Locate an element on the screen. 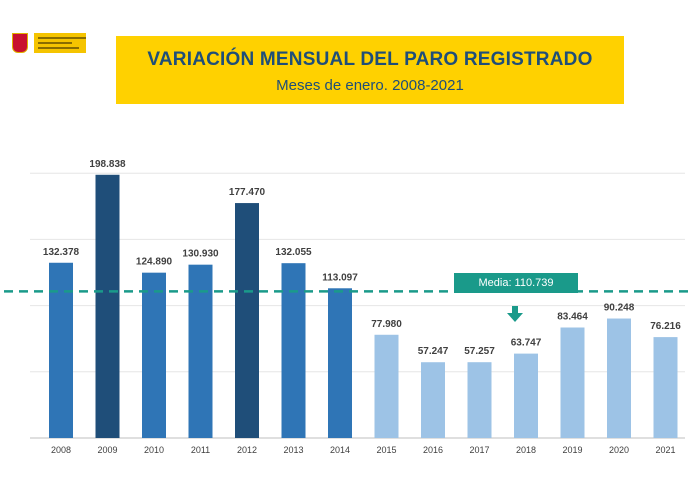 The height and width of the screenshot is (481, 696). data-label-2014: 113.097 is located at coordinates (340, 277).